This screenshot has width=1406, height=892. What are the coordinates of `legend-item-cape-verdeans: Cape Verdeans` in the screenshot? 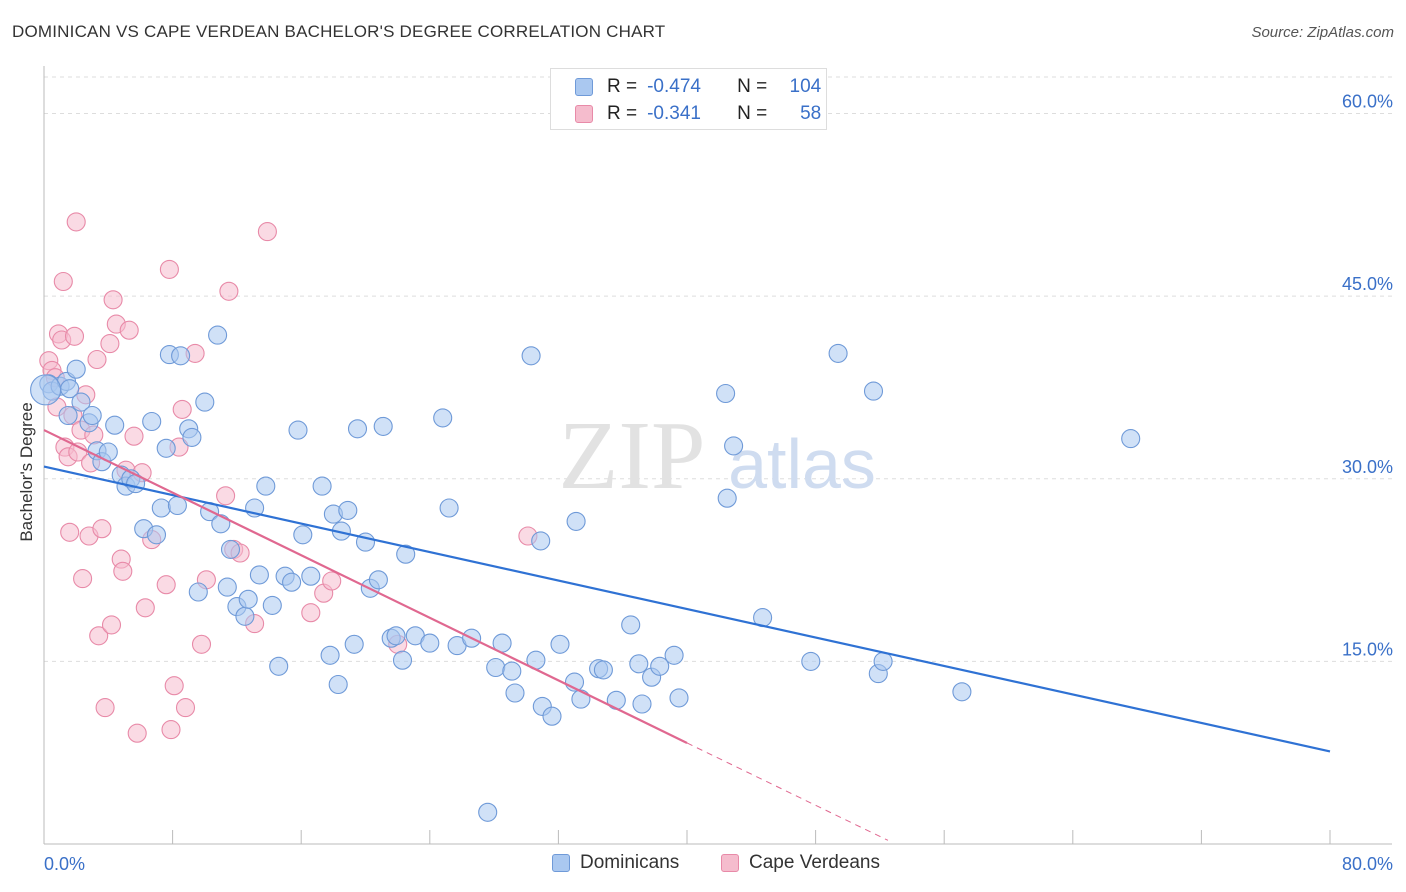 It's located at (800, 863).